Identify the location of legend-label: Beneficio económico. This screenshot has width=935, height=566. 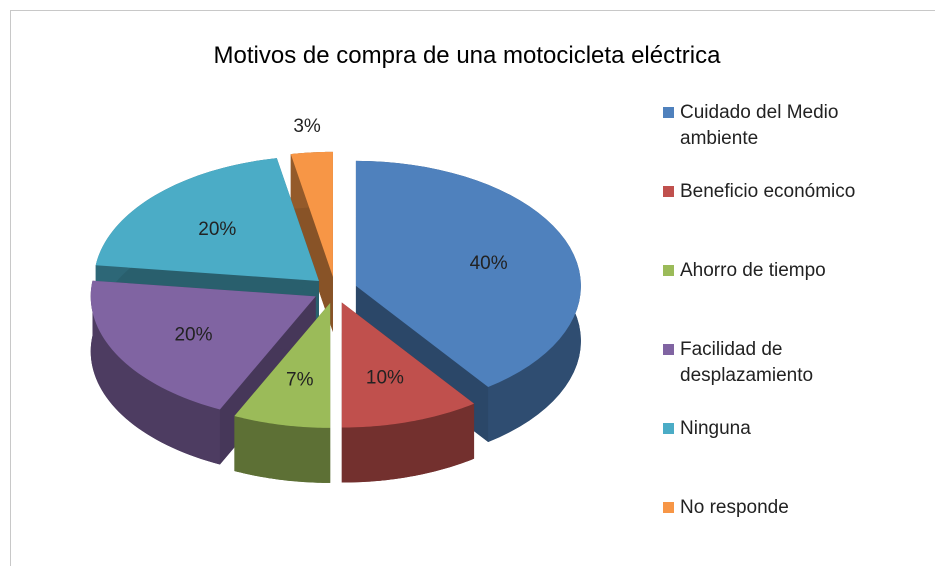
(768, 191).